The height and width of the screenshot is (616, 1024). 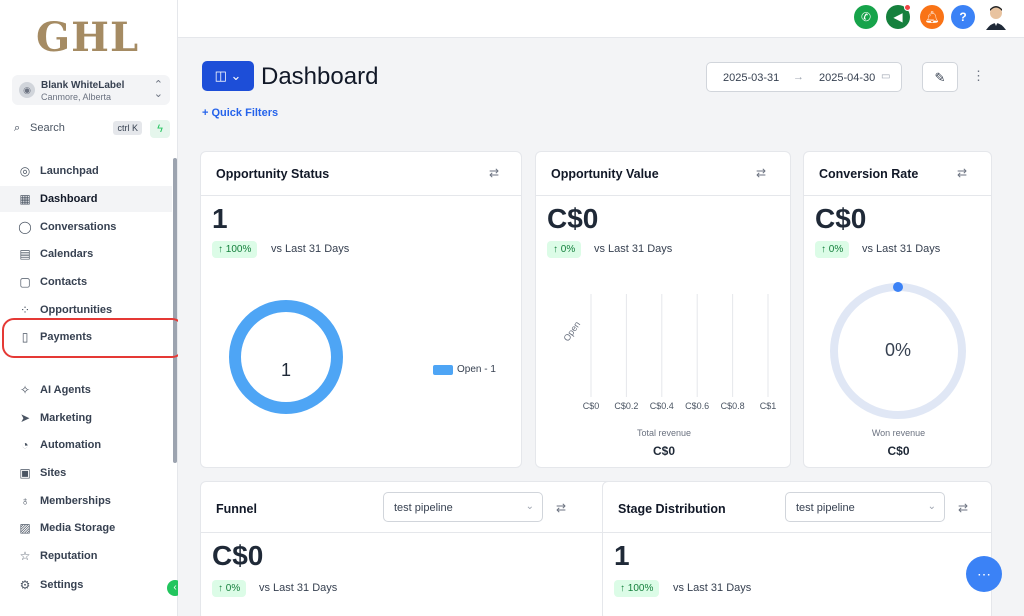 I want to click on pipeline-select-value: test pipeline, so click(x=825, y=508).